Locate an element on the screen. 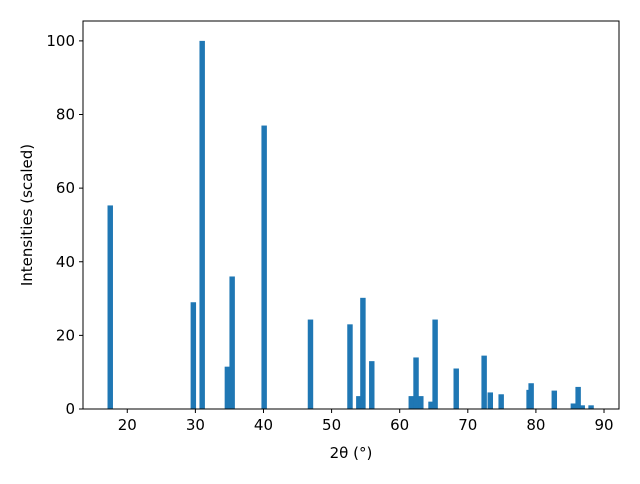 This screenshot has width=640, height=484. x-tick-label: 50 is located at coordinates (331, 425).